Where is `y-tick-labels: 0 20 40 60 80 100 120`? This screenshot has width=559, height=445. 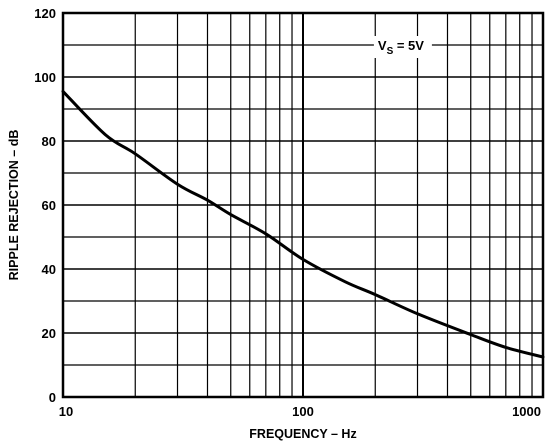
y-tick-labels: 0 20 40 60 80 100 120 is located at coordinates (45, 205).